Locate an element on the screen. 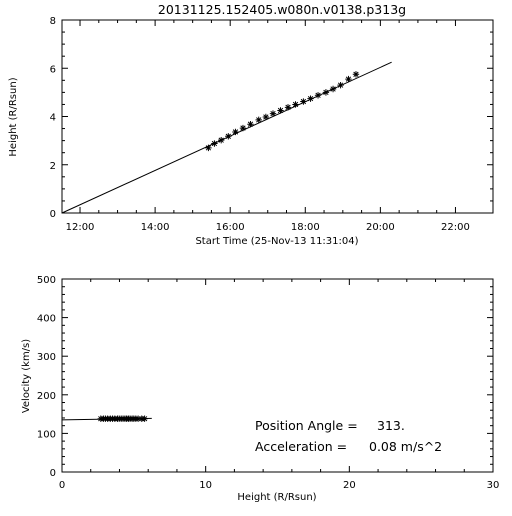 This screenshot has height=516, width=512. top-y-tick-label: 4 is located at coordinates (53, 118).